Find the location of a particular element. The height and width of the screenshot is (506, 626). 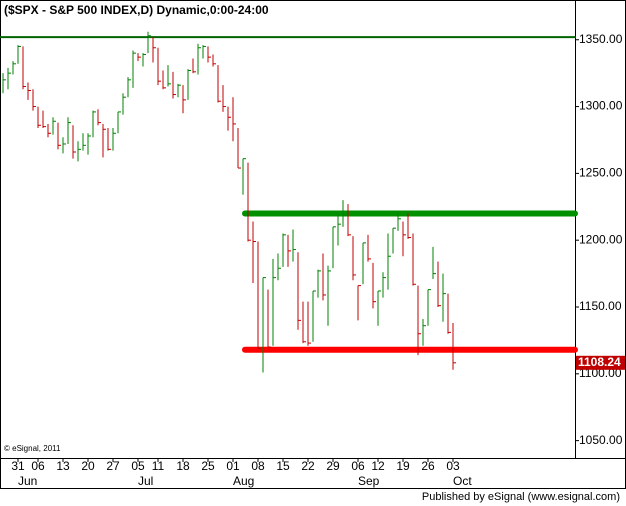

x-tick-label: 27 is located at coordinates (113, 466).